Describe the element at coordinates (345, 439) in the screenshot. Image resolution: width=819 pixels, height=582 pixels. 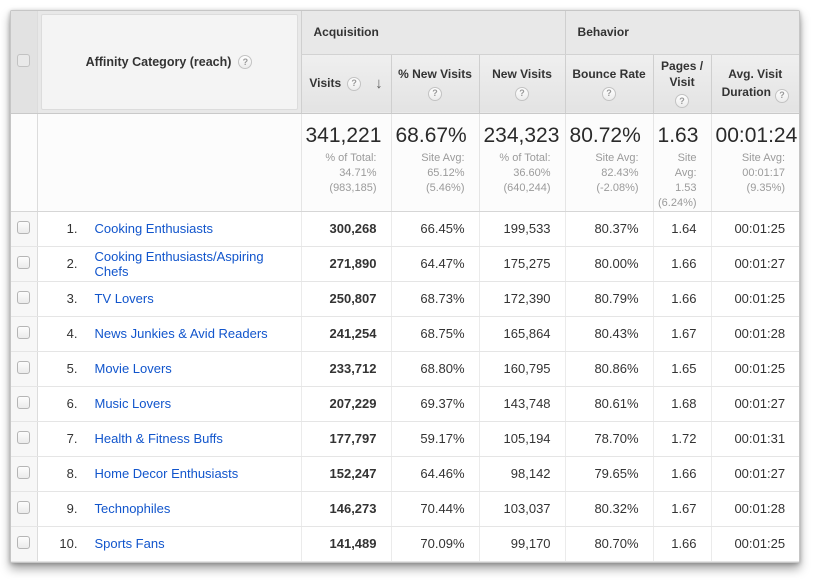
I see `visits-cell: 177,797` at that location.